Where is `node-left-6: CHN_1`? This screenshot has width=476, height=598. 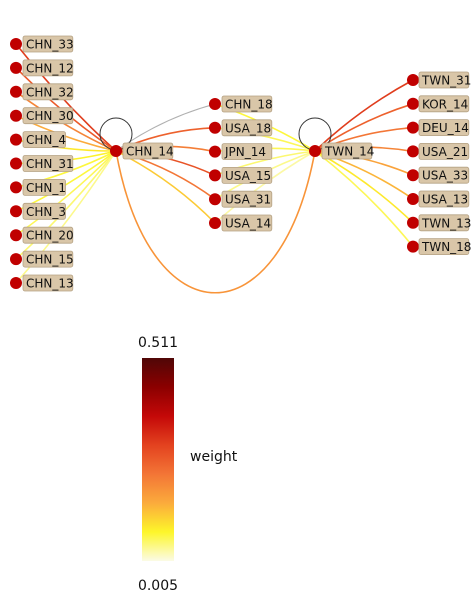 node-left-6: CHN_1 is located at coordinates (38, 187).